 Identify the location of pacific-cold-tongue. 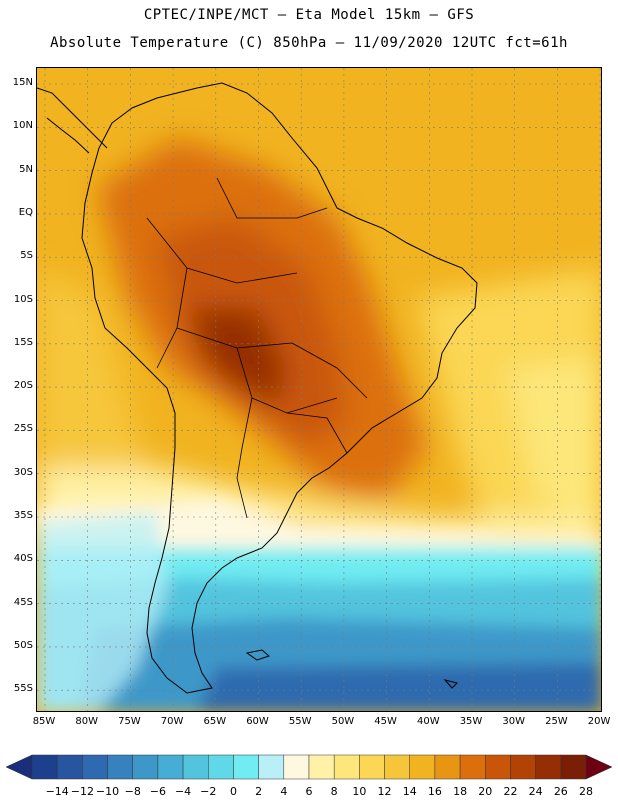
(102, 612).